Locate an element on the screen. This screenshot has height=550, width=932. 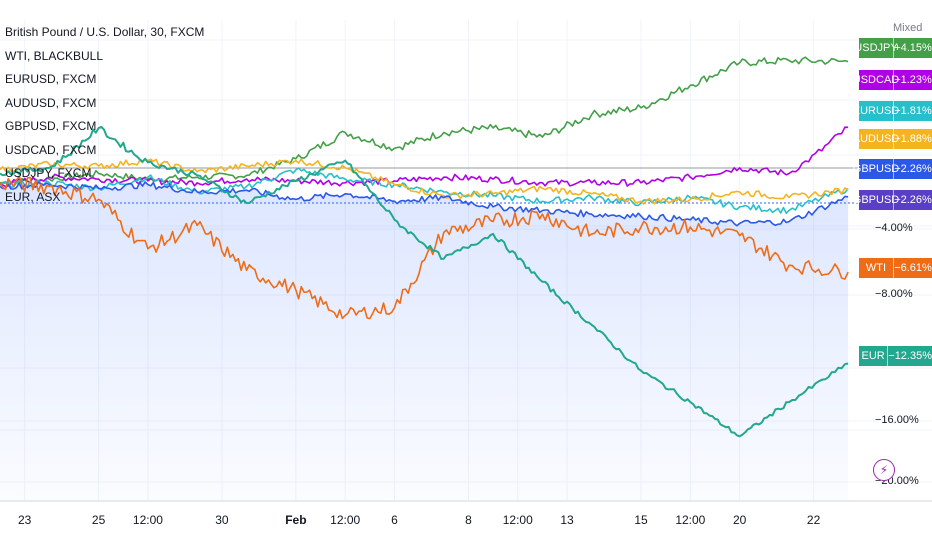
series-badge-audusd: AUDUSD −1.88% is located at coordinates (892, 139).